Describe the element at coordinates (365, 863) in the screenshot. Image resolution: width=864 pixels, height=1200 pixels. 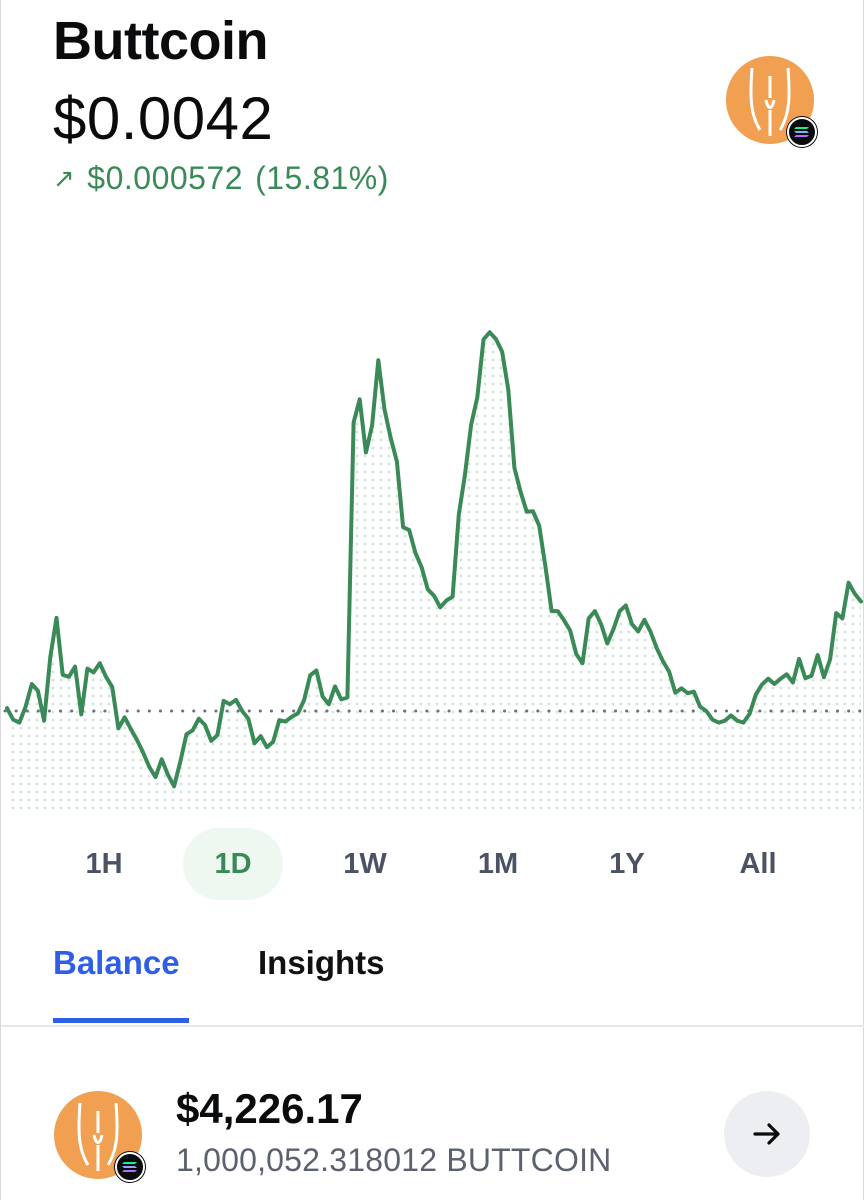
I see `range-1w: 1W` at that location.